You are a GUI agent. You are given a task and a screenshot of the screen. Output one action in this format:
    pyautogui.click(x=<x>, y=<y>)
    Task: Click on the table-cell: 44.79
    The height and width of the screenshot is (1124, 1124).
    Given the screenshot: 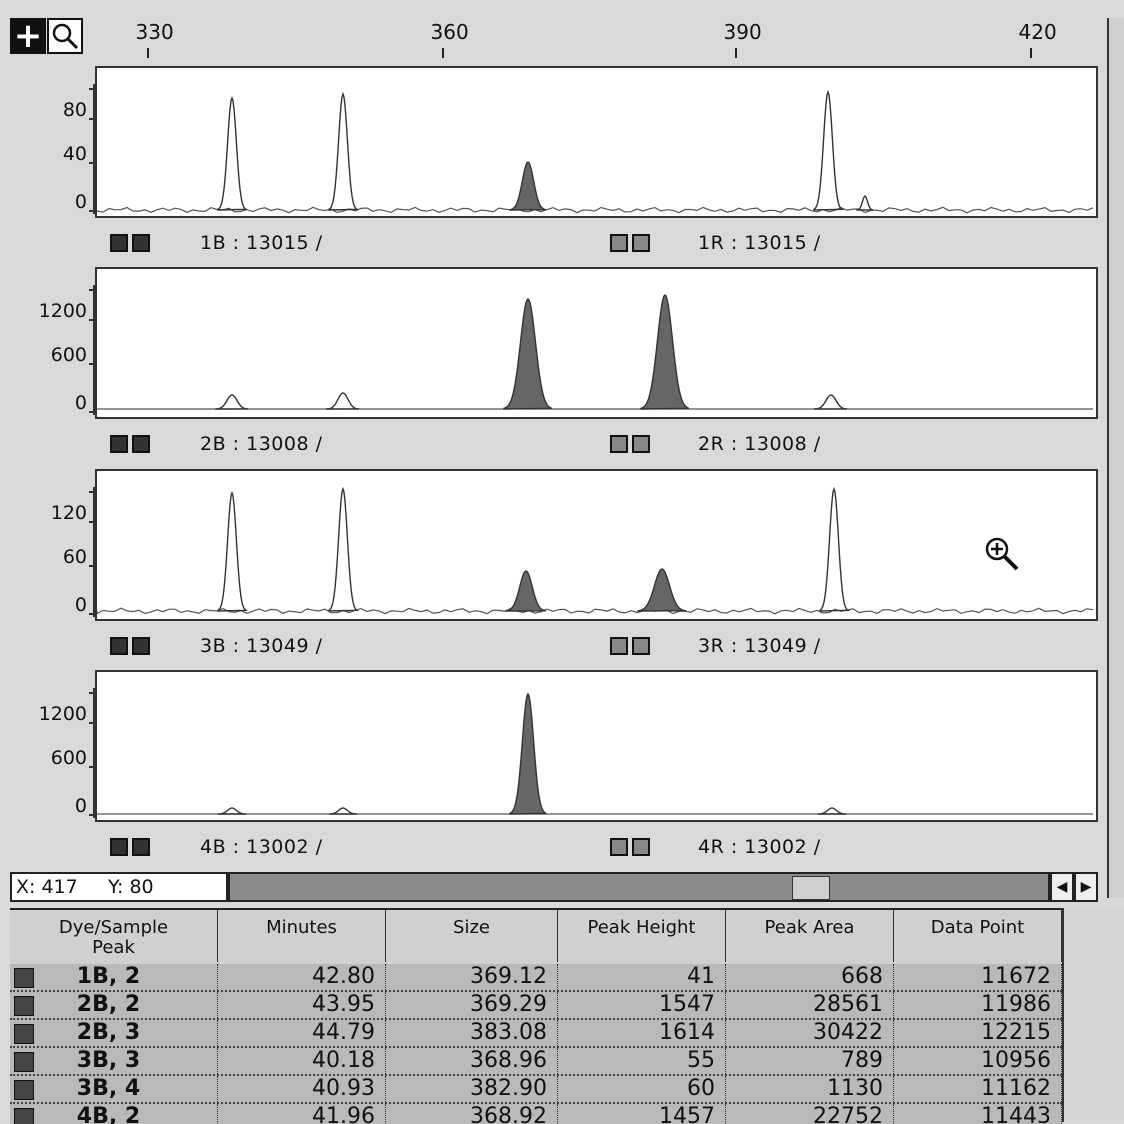 What is the action you would take?
    pyautogui.click(x=302, y=1034)
    